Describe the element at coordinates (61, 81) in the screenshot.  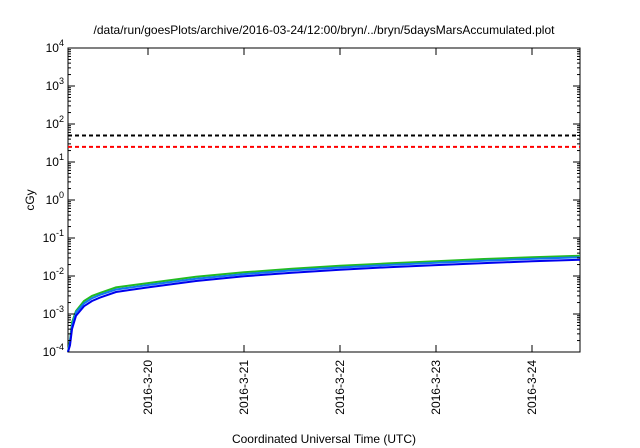
I see `y-tick-exponent: 3` at that location.